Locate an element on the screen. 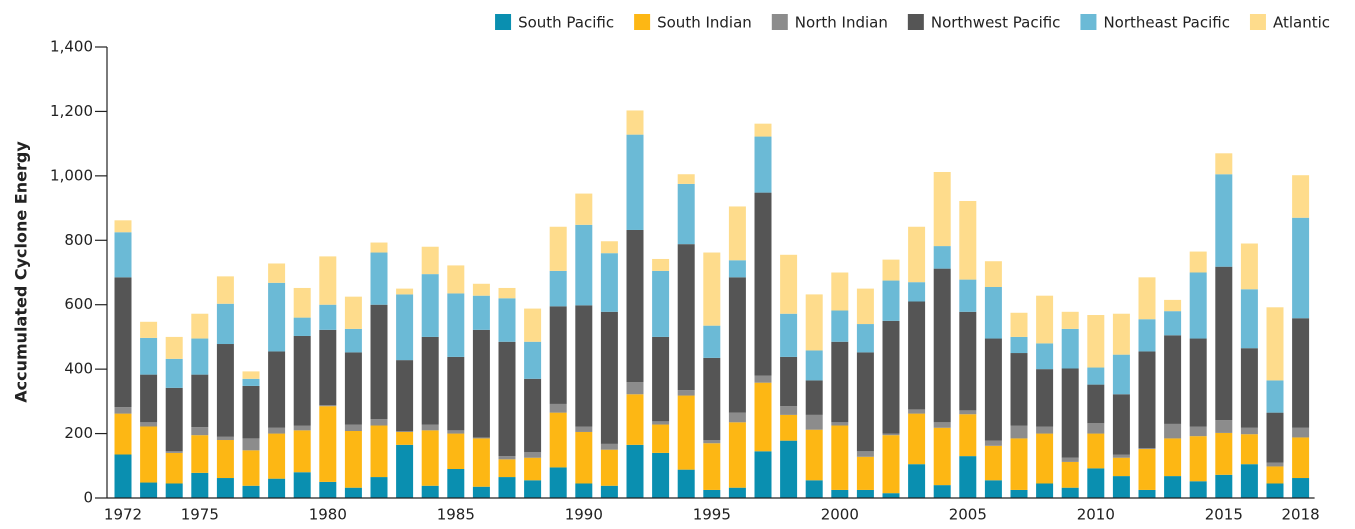 This screenshot has width=1355, height=529. x-tick-label: 1972 is located at coordinates (123, 515).